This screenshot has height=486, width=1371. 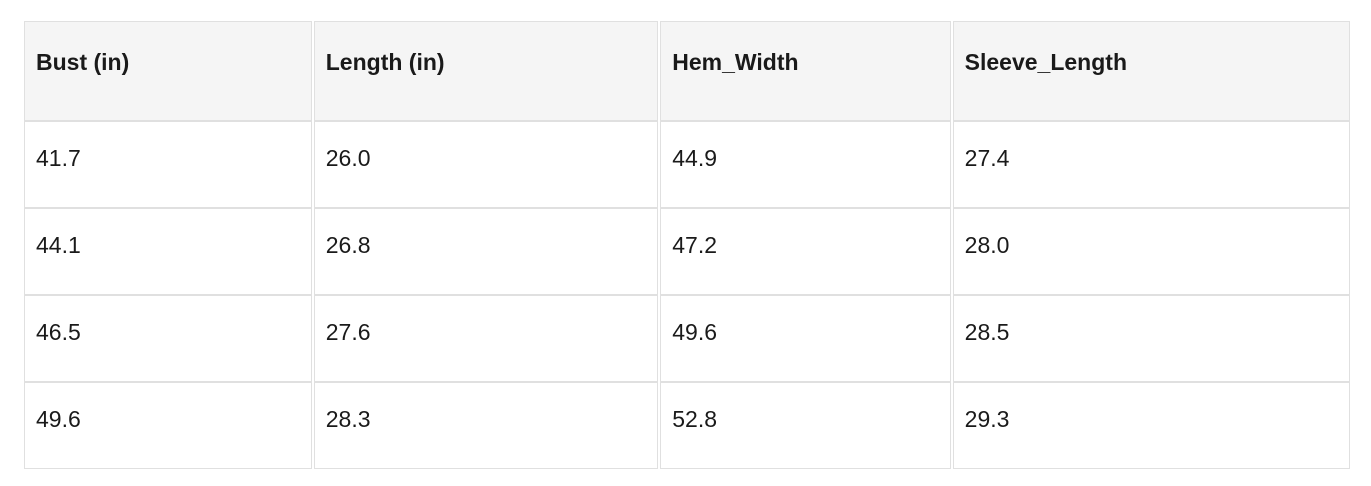 What do you see at coordinates (486, 425) in the screenshot?
I see `table-cell: 28.3` at bounding box center [486, 425].